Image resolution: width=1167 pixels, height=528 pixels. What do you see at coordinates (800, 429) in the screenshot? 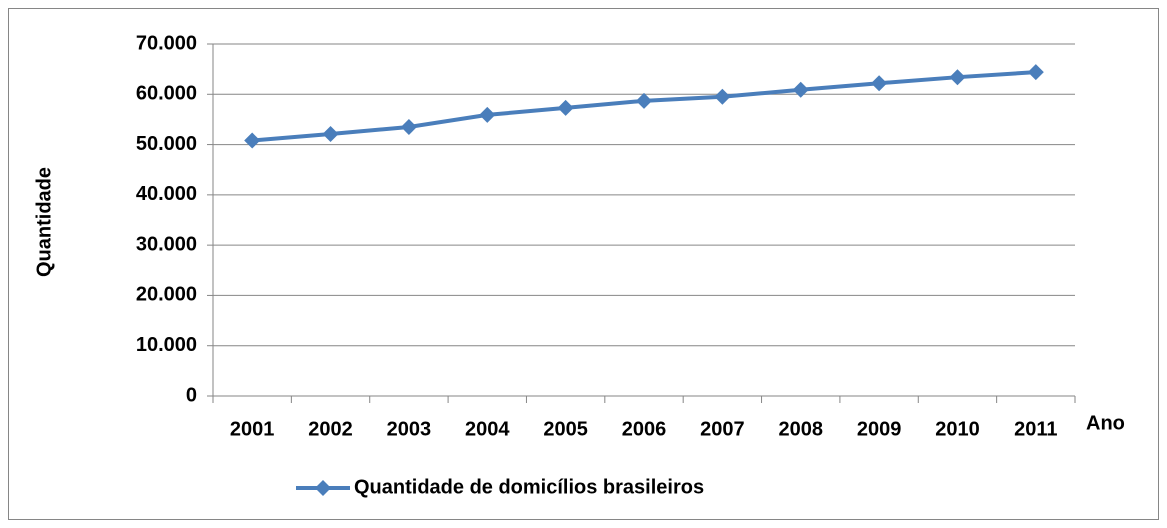
I see `x-tick-label: 2008` at bounding box center [800, 429].